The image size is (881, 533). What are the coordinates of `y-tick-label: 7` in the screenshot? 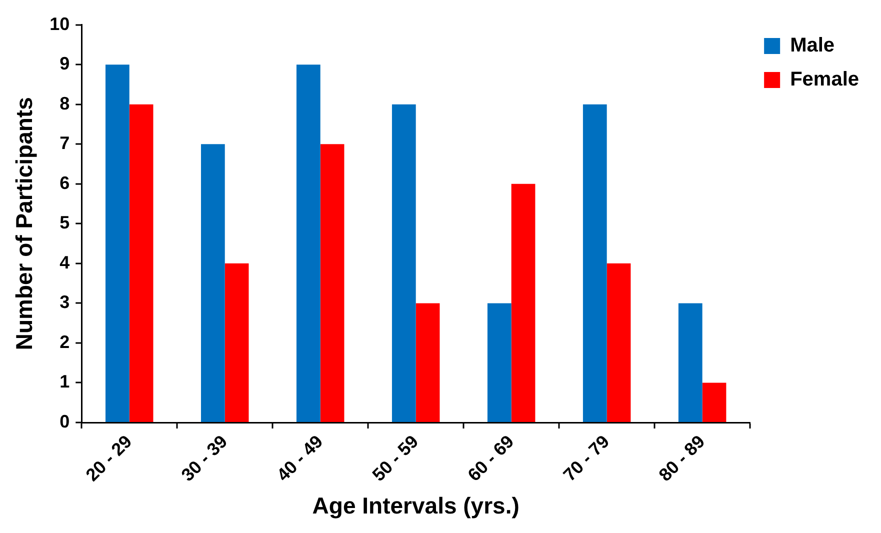 It's located at (65, 143).